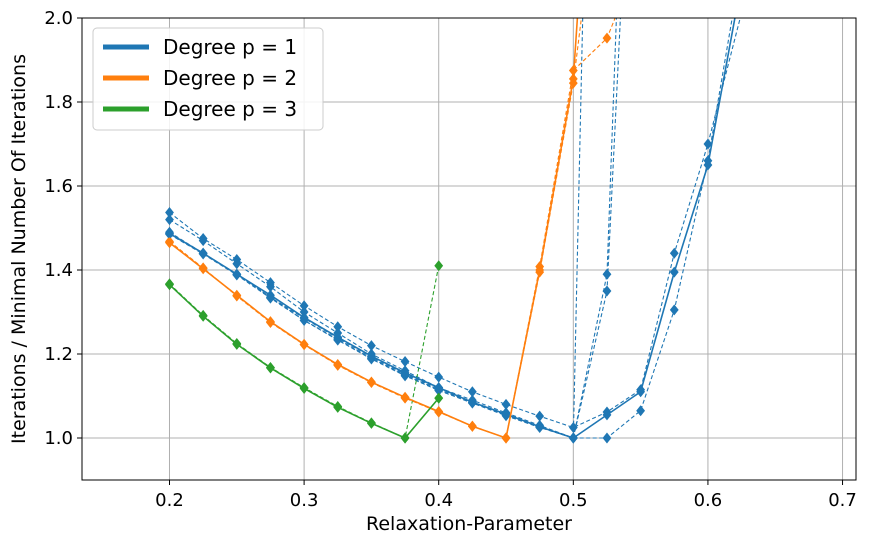  Describe the element at coordinates (58, 18) in the screenshot. I see `y-tick-label: 2.0` at that location.